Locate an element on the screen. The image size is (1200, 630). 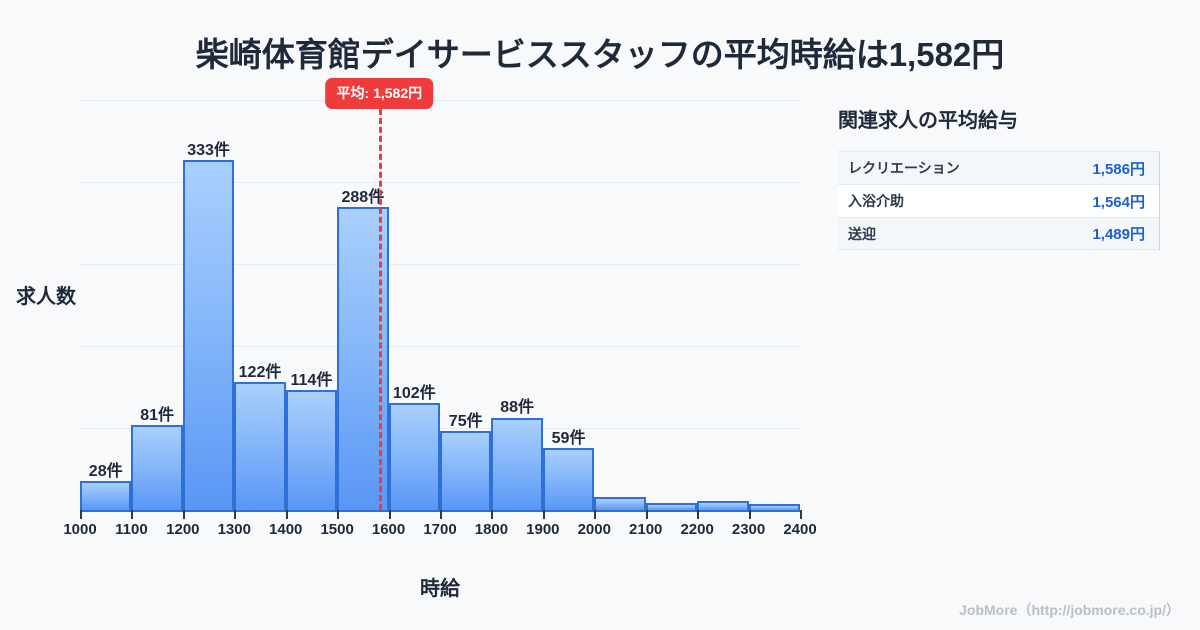
bar-value-label: 59件 is located at coordinates (568, 438).